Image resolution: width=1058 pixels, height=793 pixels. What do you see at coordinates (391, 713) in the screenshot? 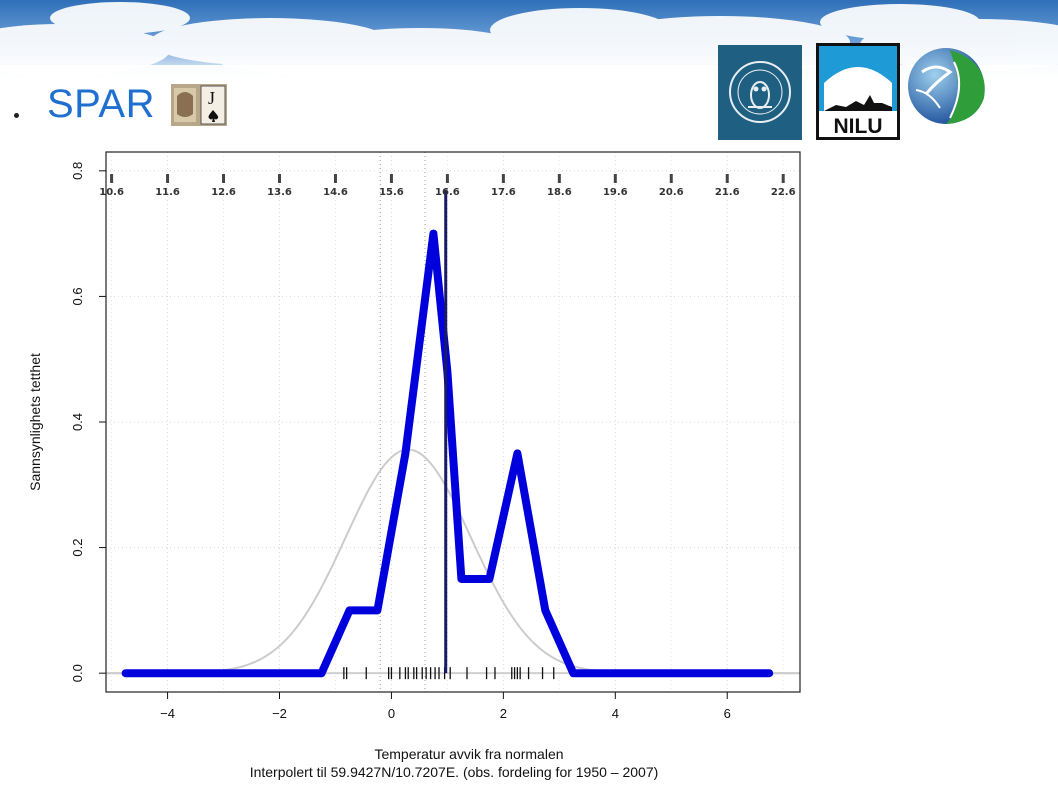
I see `x-tick-label: 0` at bounding box center [391, 713].